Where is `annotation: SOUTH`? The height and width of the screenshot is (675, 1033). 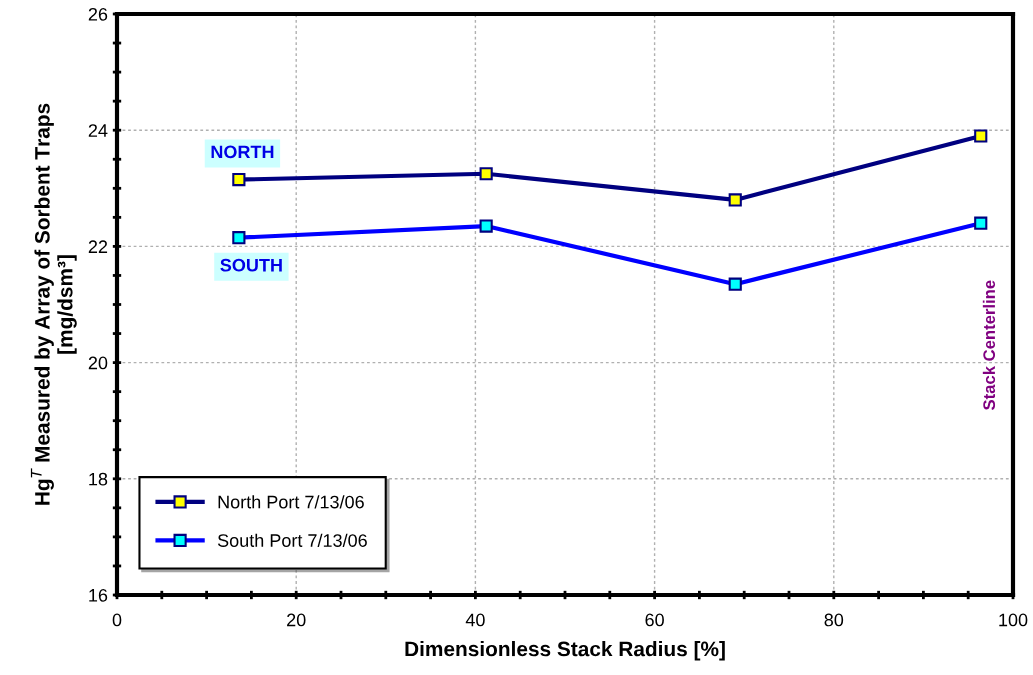
annotation: SOUTH is located at coordinates (251, 265).